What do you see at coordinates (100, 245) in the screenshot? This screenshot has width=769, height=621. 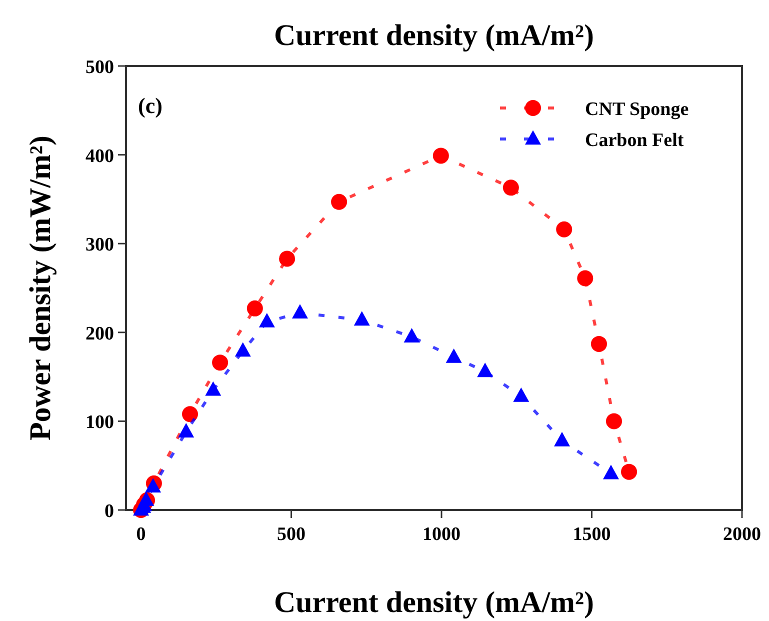 I see `y-tick-label: 300` at bounding box center [100, 245].